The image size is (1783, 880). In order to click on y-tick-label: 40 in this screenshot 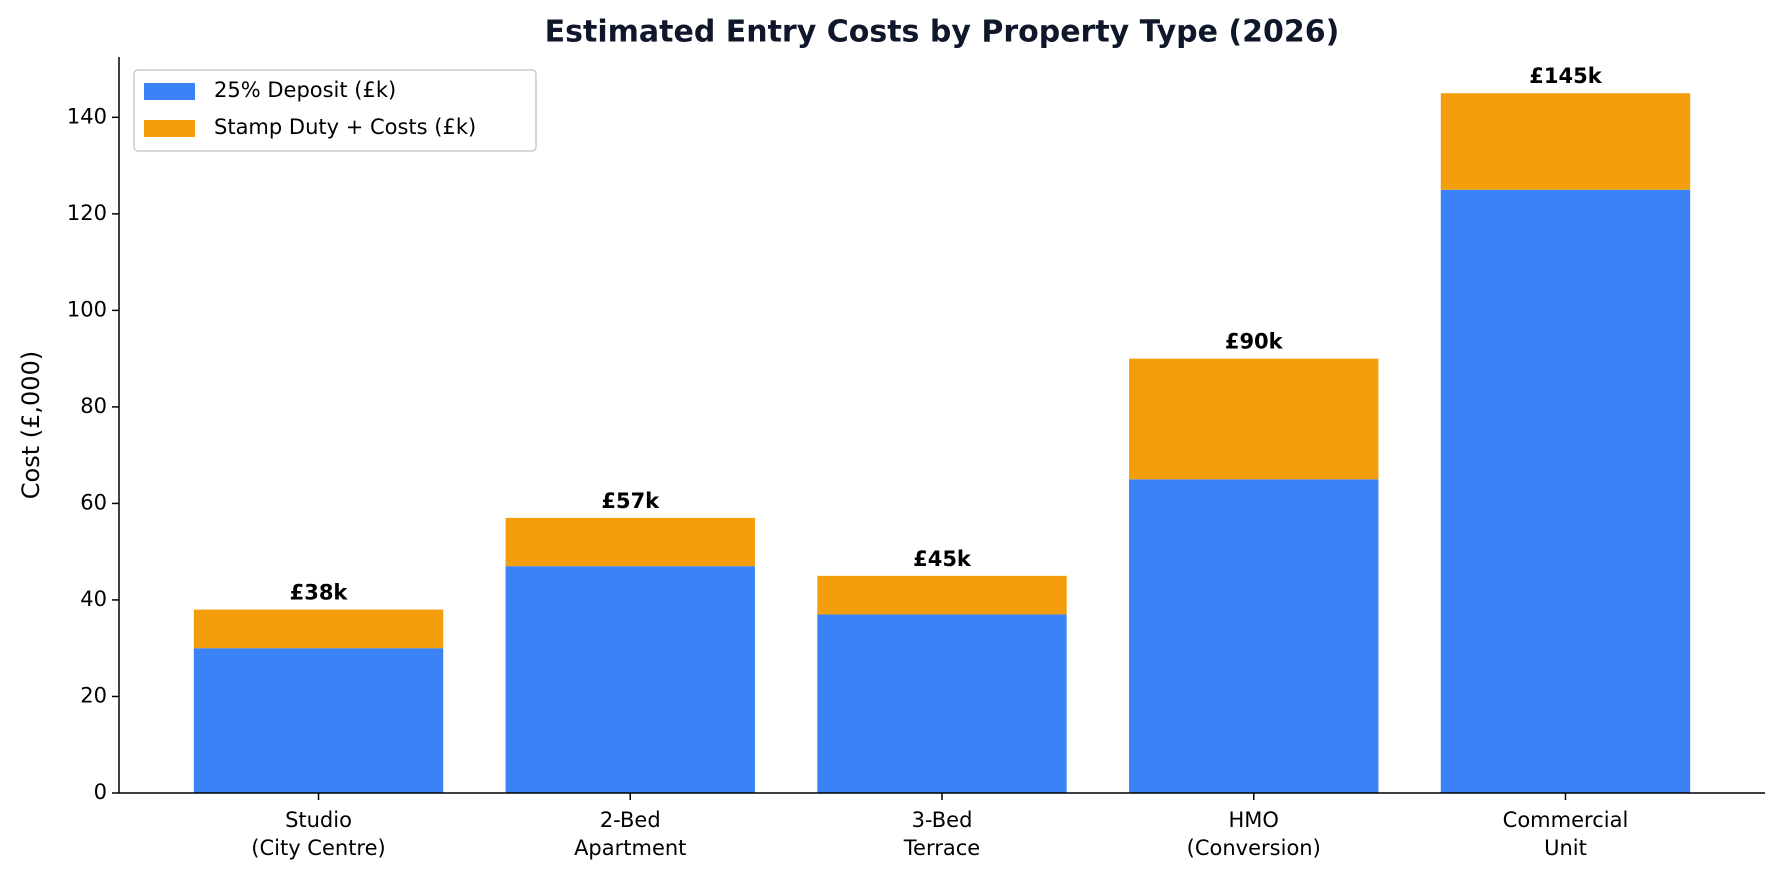, I will do `click(93, 599)`.